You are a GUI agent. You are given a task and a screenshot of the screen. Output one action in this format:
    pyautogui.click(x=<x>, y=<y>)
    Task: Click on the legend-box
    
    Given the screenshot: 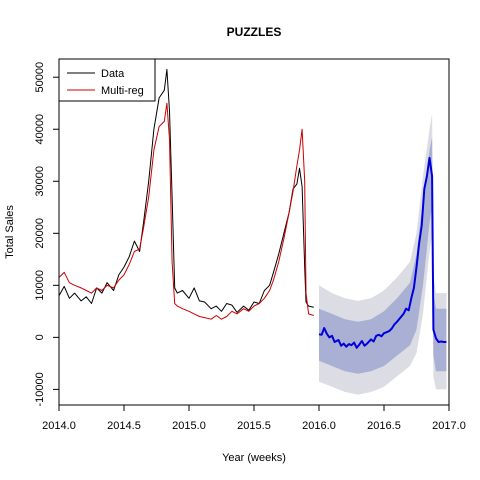 What is the action you would take?
    pyautogui.click(x=107, y=80)
    